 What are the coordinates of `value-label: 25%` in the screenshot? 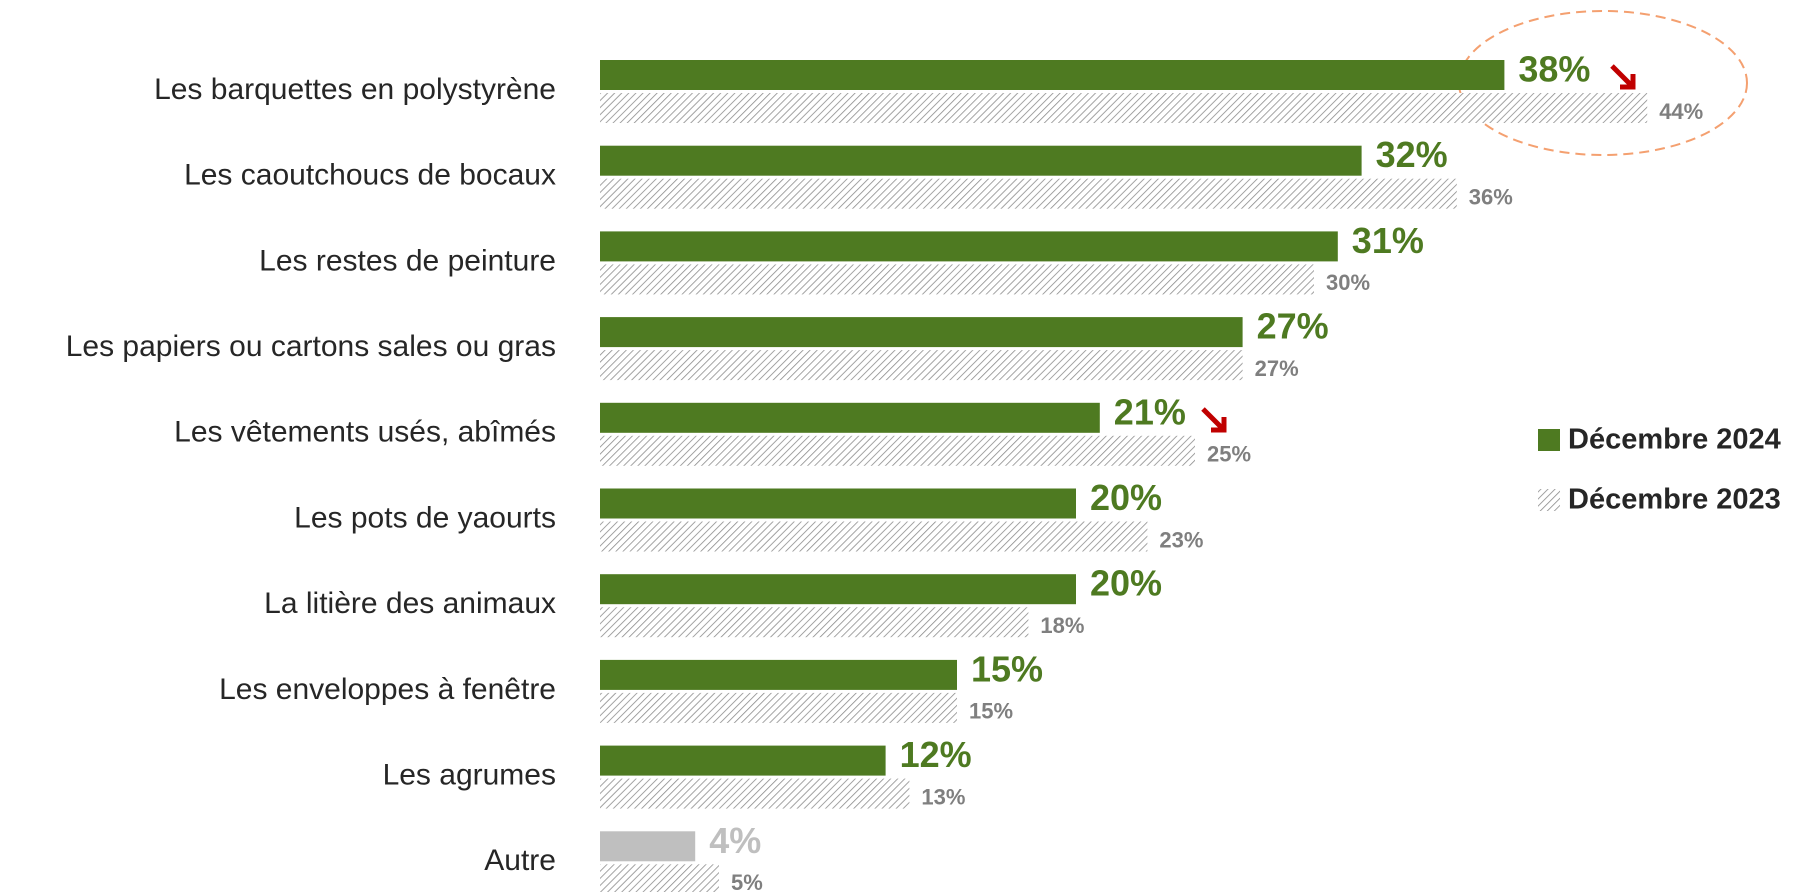 It's located at (1229, 454).